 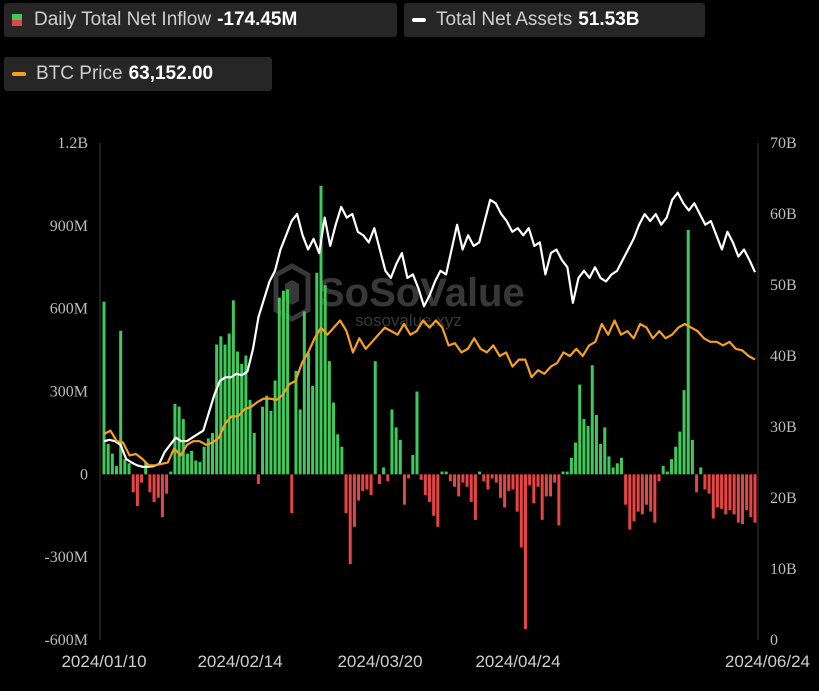 I want to click on left-tick-label: 0, so click(x=84, y=474).